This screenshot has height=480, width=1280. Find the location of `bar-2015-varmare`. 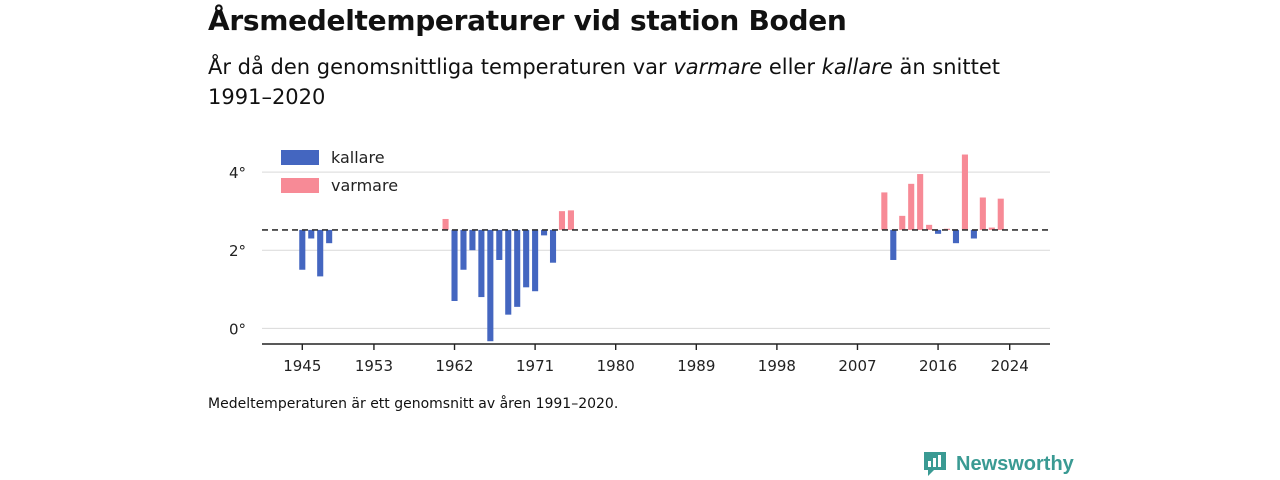

bar-2015-varmare is located at coordinates (929, 227).